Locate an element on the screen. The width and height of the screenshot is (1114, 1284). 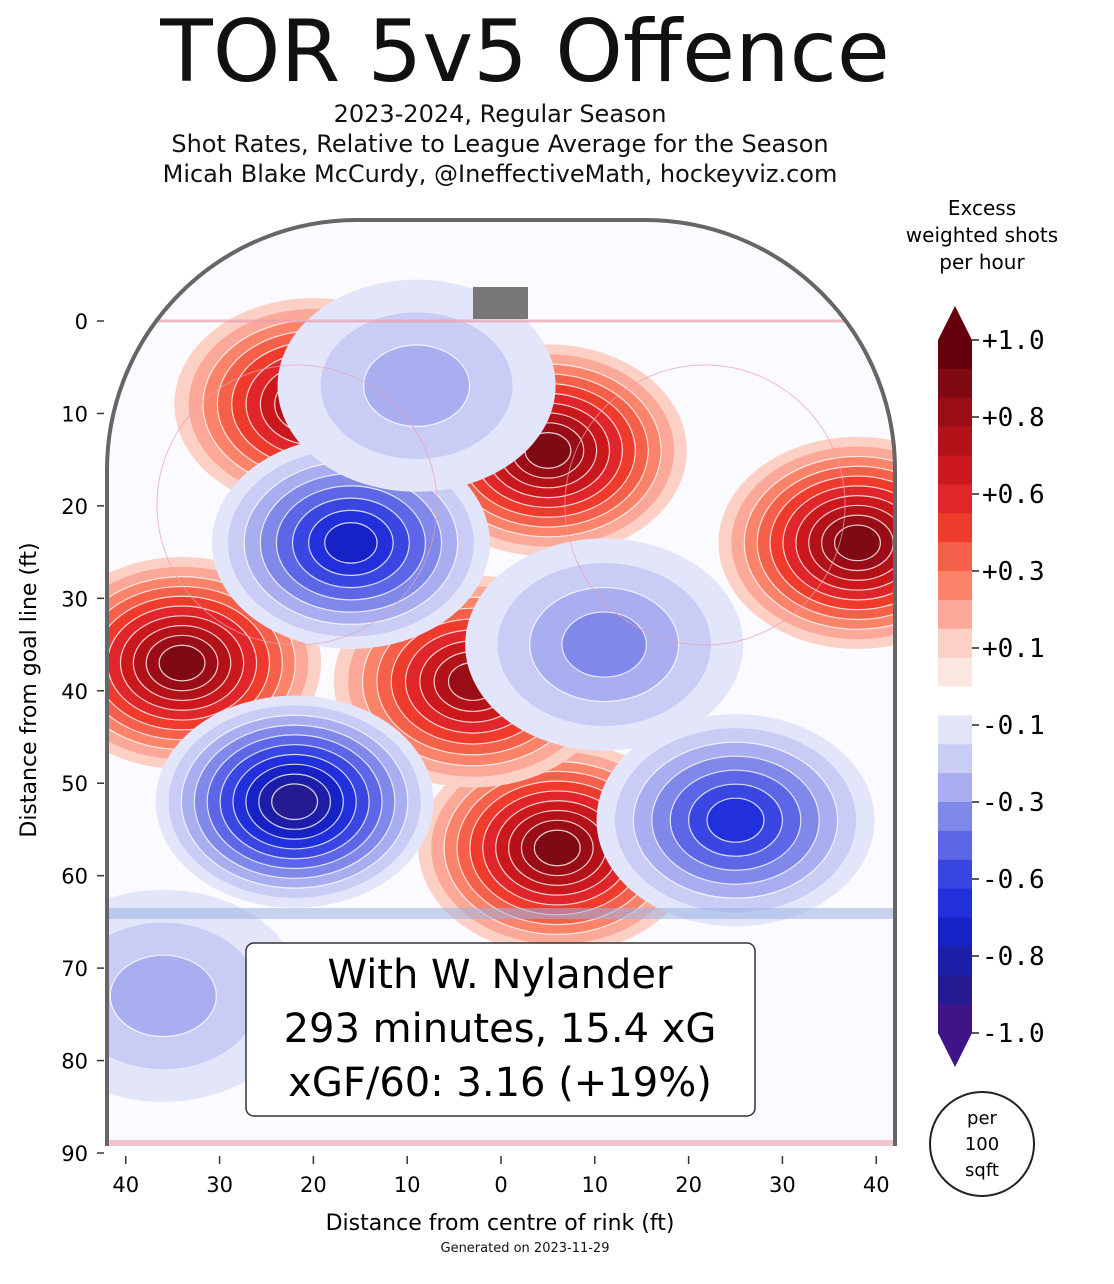
unit-line-per: per is located at coordinates (982, 1118).